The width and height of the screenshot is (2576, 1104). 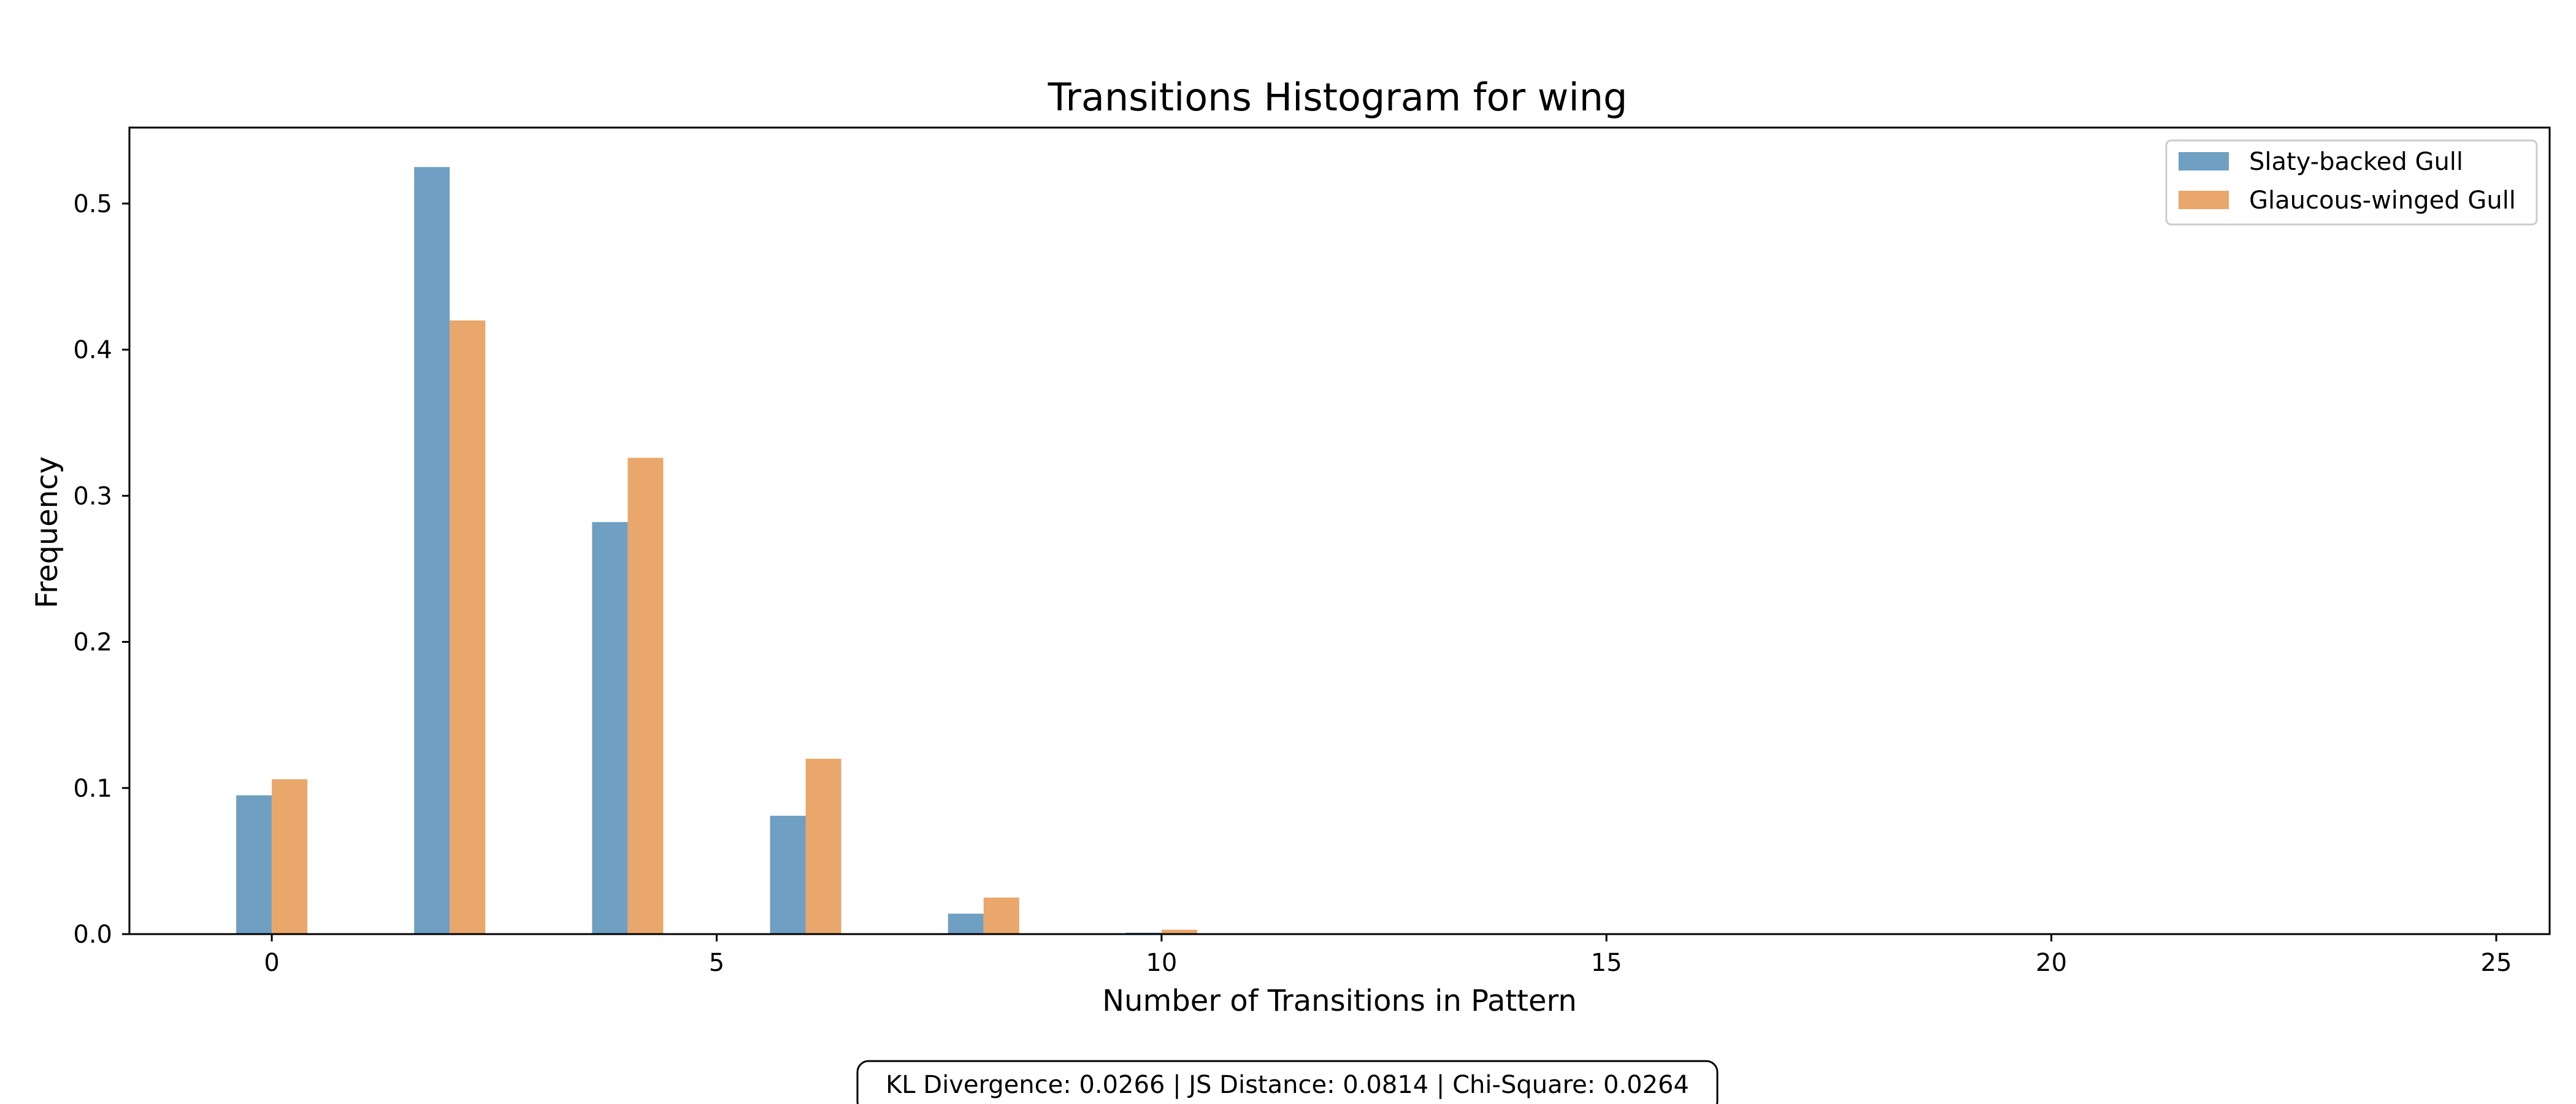 I want to click on y-axis-ticks: 0.0 0.1 0.2 0.3 0.4 0.5, so click(x=101, y=569).